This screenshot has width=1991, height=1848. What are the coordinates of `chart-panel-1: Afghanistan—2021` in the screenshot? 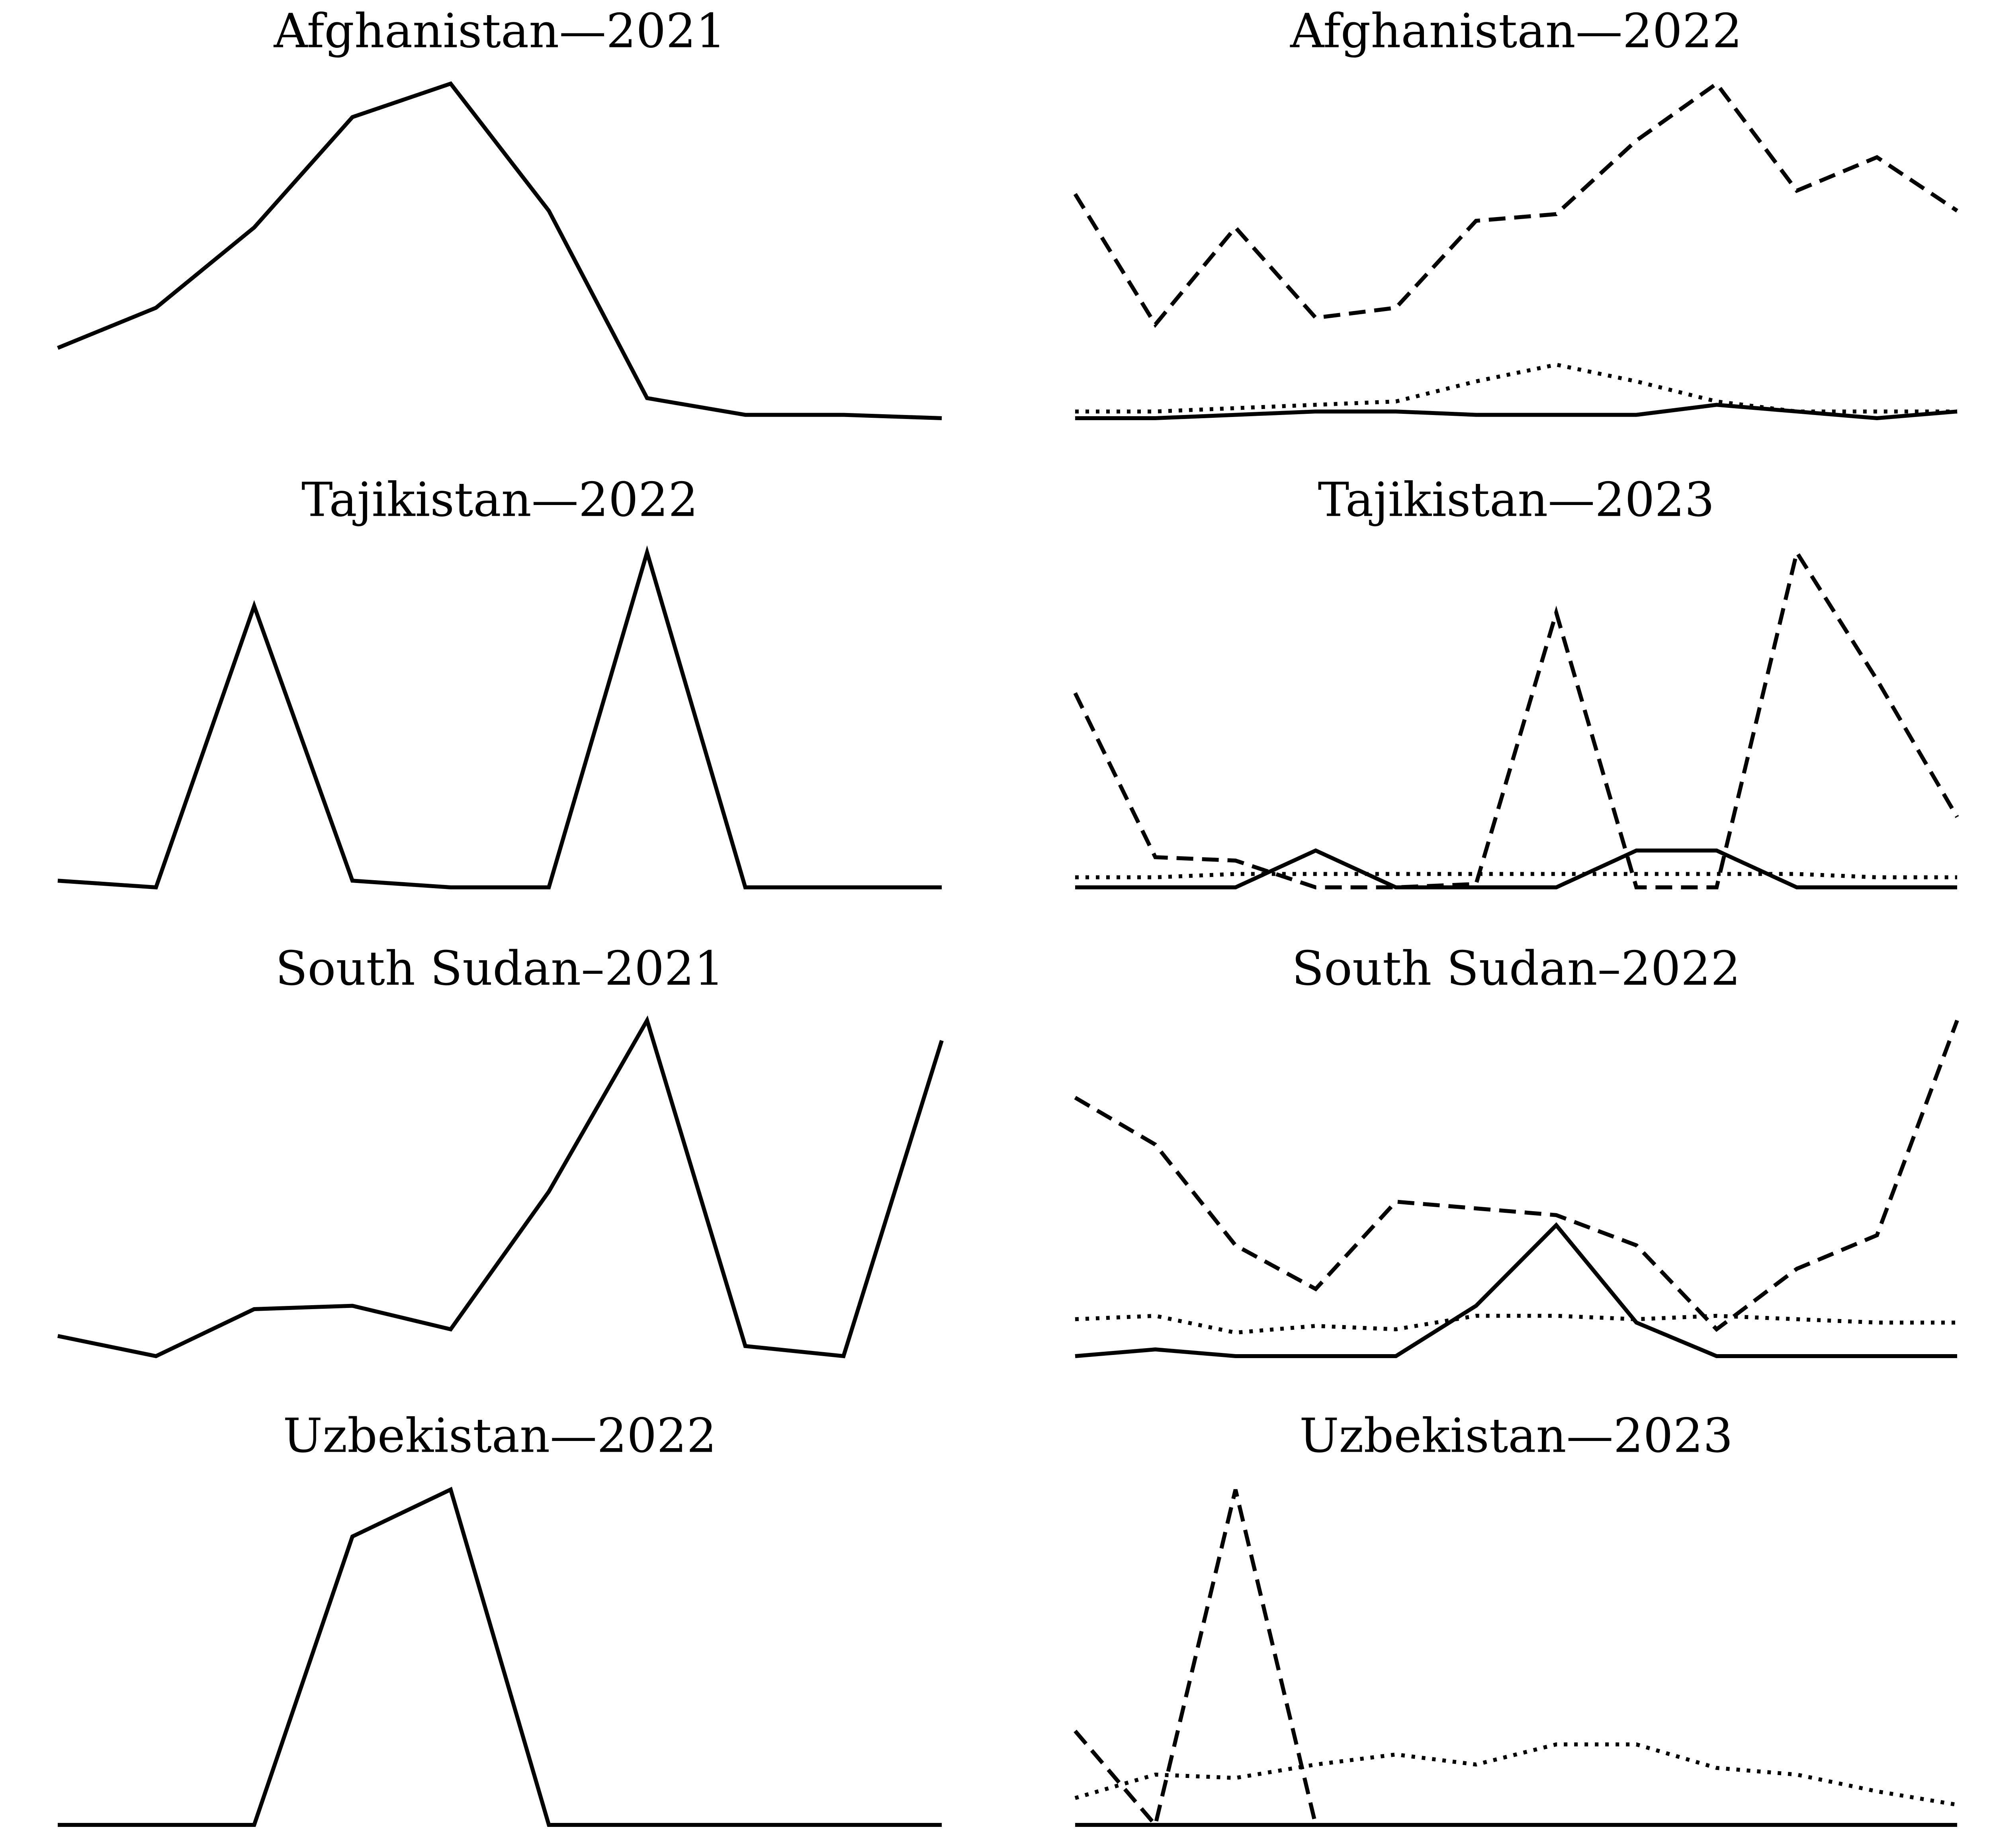 It's located at (499, 212).